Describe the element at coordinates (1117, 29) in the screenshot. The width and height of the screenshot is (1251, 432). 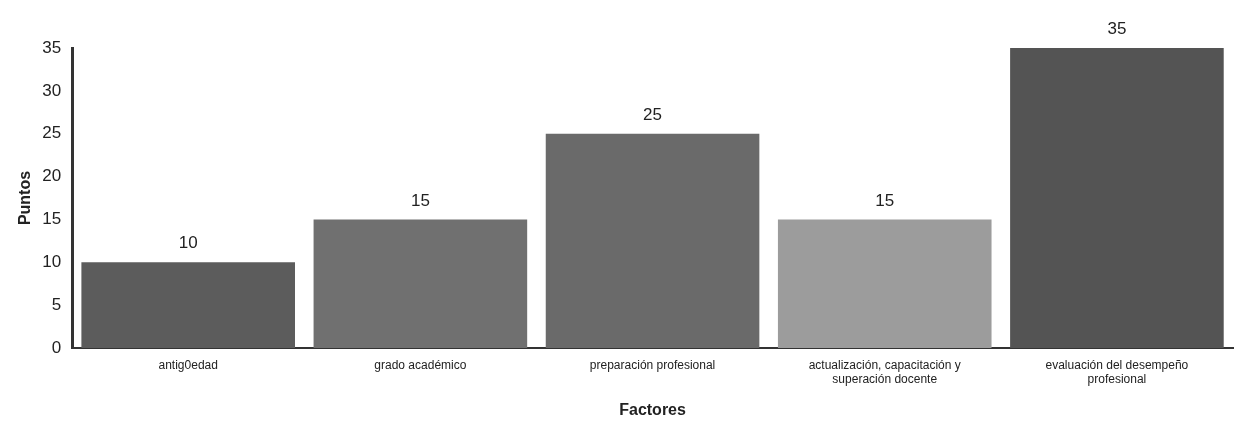
I see `data-label: 35` at that location.